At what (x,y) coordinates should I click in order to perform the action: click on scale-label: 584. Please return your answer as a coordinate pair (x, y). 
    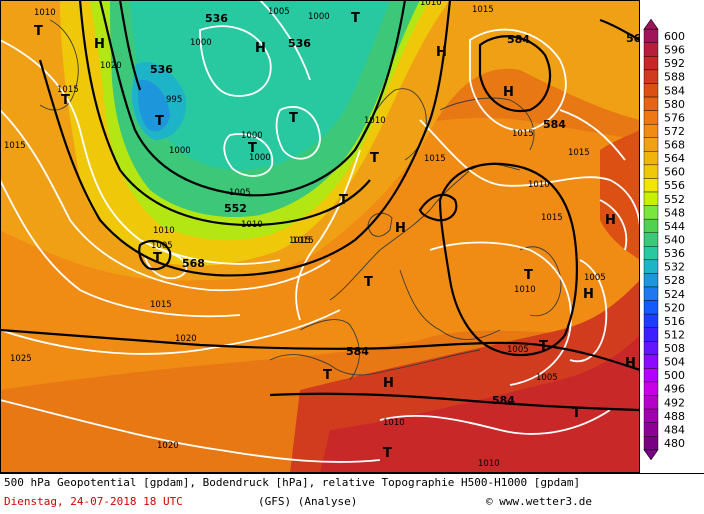
    Looking at the image, I should click on (674, 90).